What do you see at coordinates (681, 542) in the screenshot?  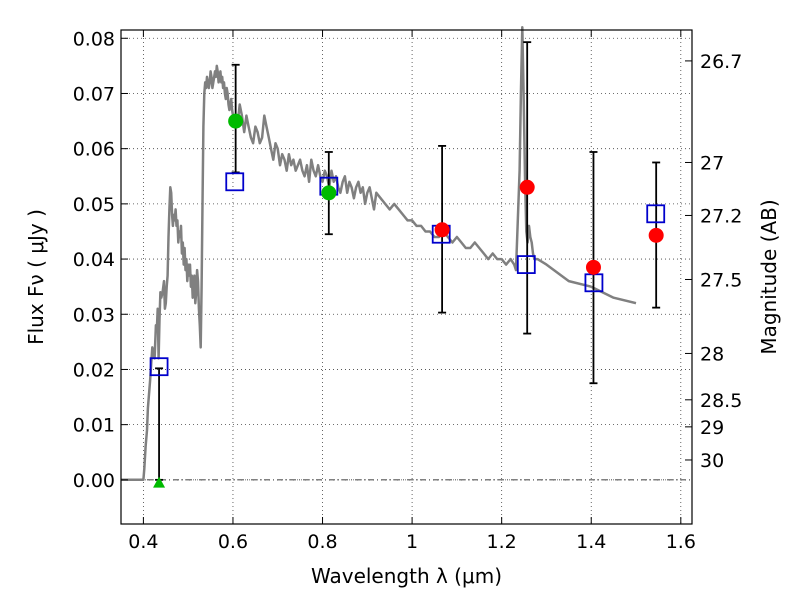 I see `x-tick-label: 1.6` at bounding box center [681, 542].